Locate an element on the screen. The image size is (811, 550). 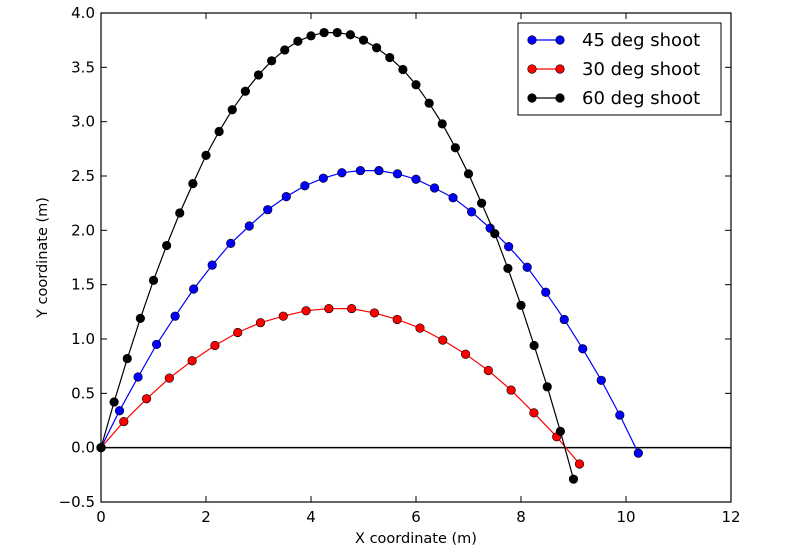
legend-label: 45 deg shoot is located at coordinates (641, 40).